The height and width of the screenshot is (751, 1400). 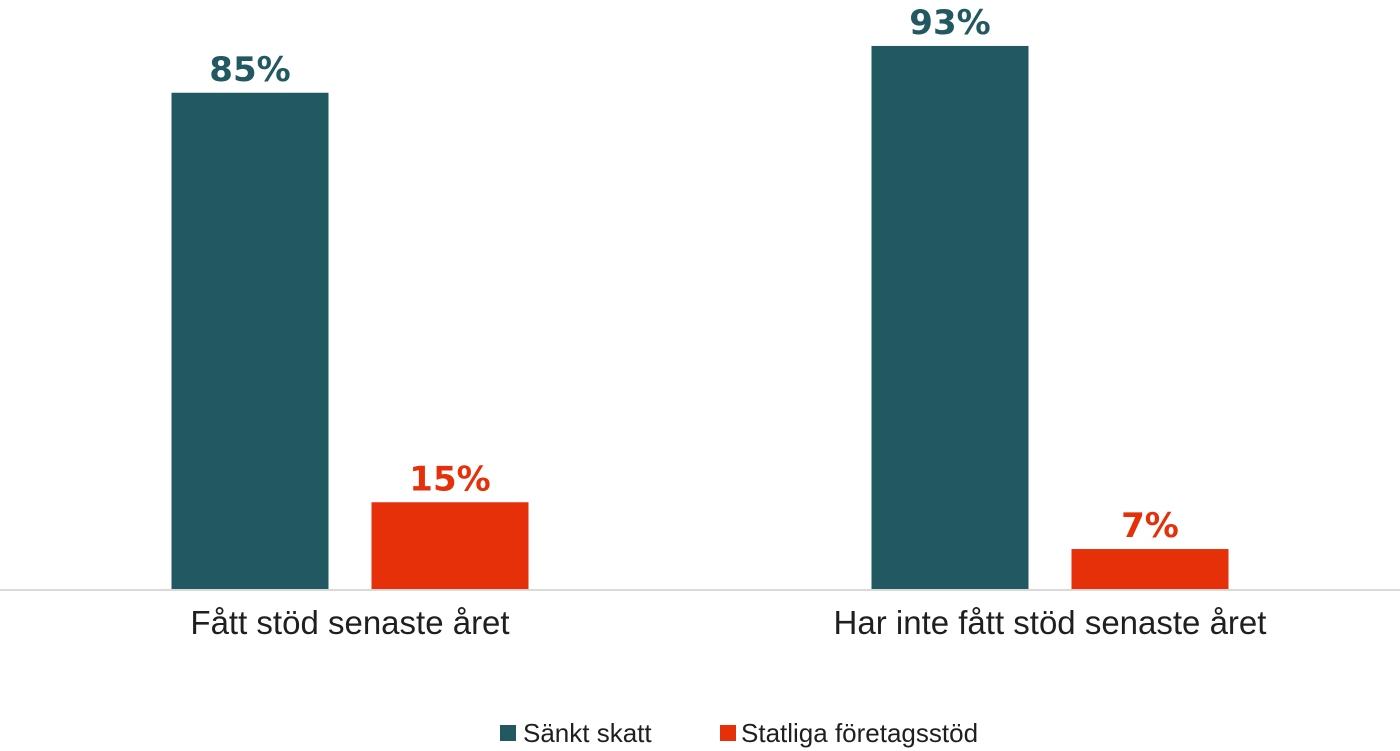 I want to click on legend-label: Statliga företagsstöd, so click(x=859, y=733).